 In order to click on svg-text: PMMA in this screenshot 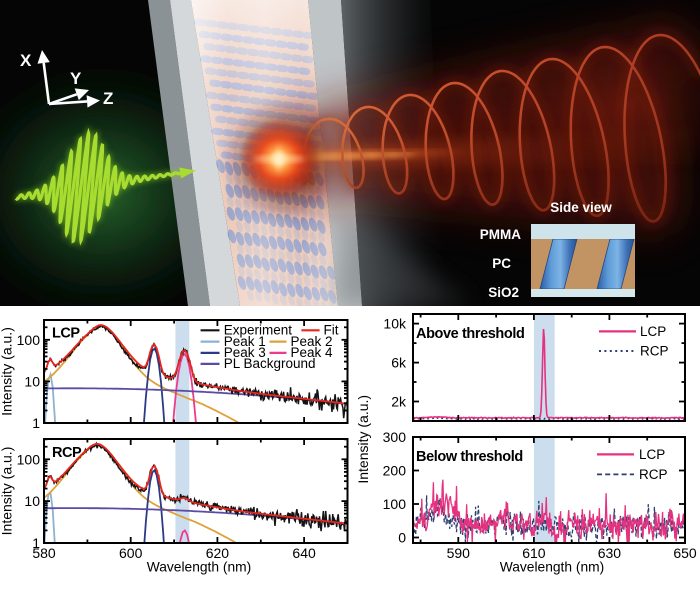, I will do `click(500, 234)`.